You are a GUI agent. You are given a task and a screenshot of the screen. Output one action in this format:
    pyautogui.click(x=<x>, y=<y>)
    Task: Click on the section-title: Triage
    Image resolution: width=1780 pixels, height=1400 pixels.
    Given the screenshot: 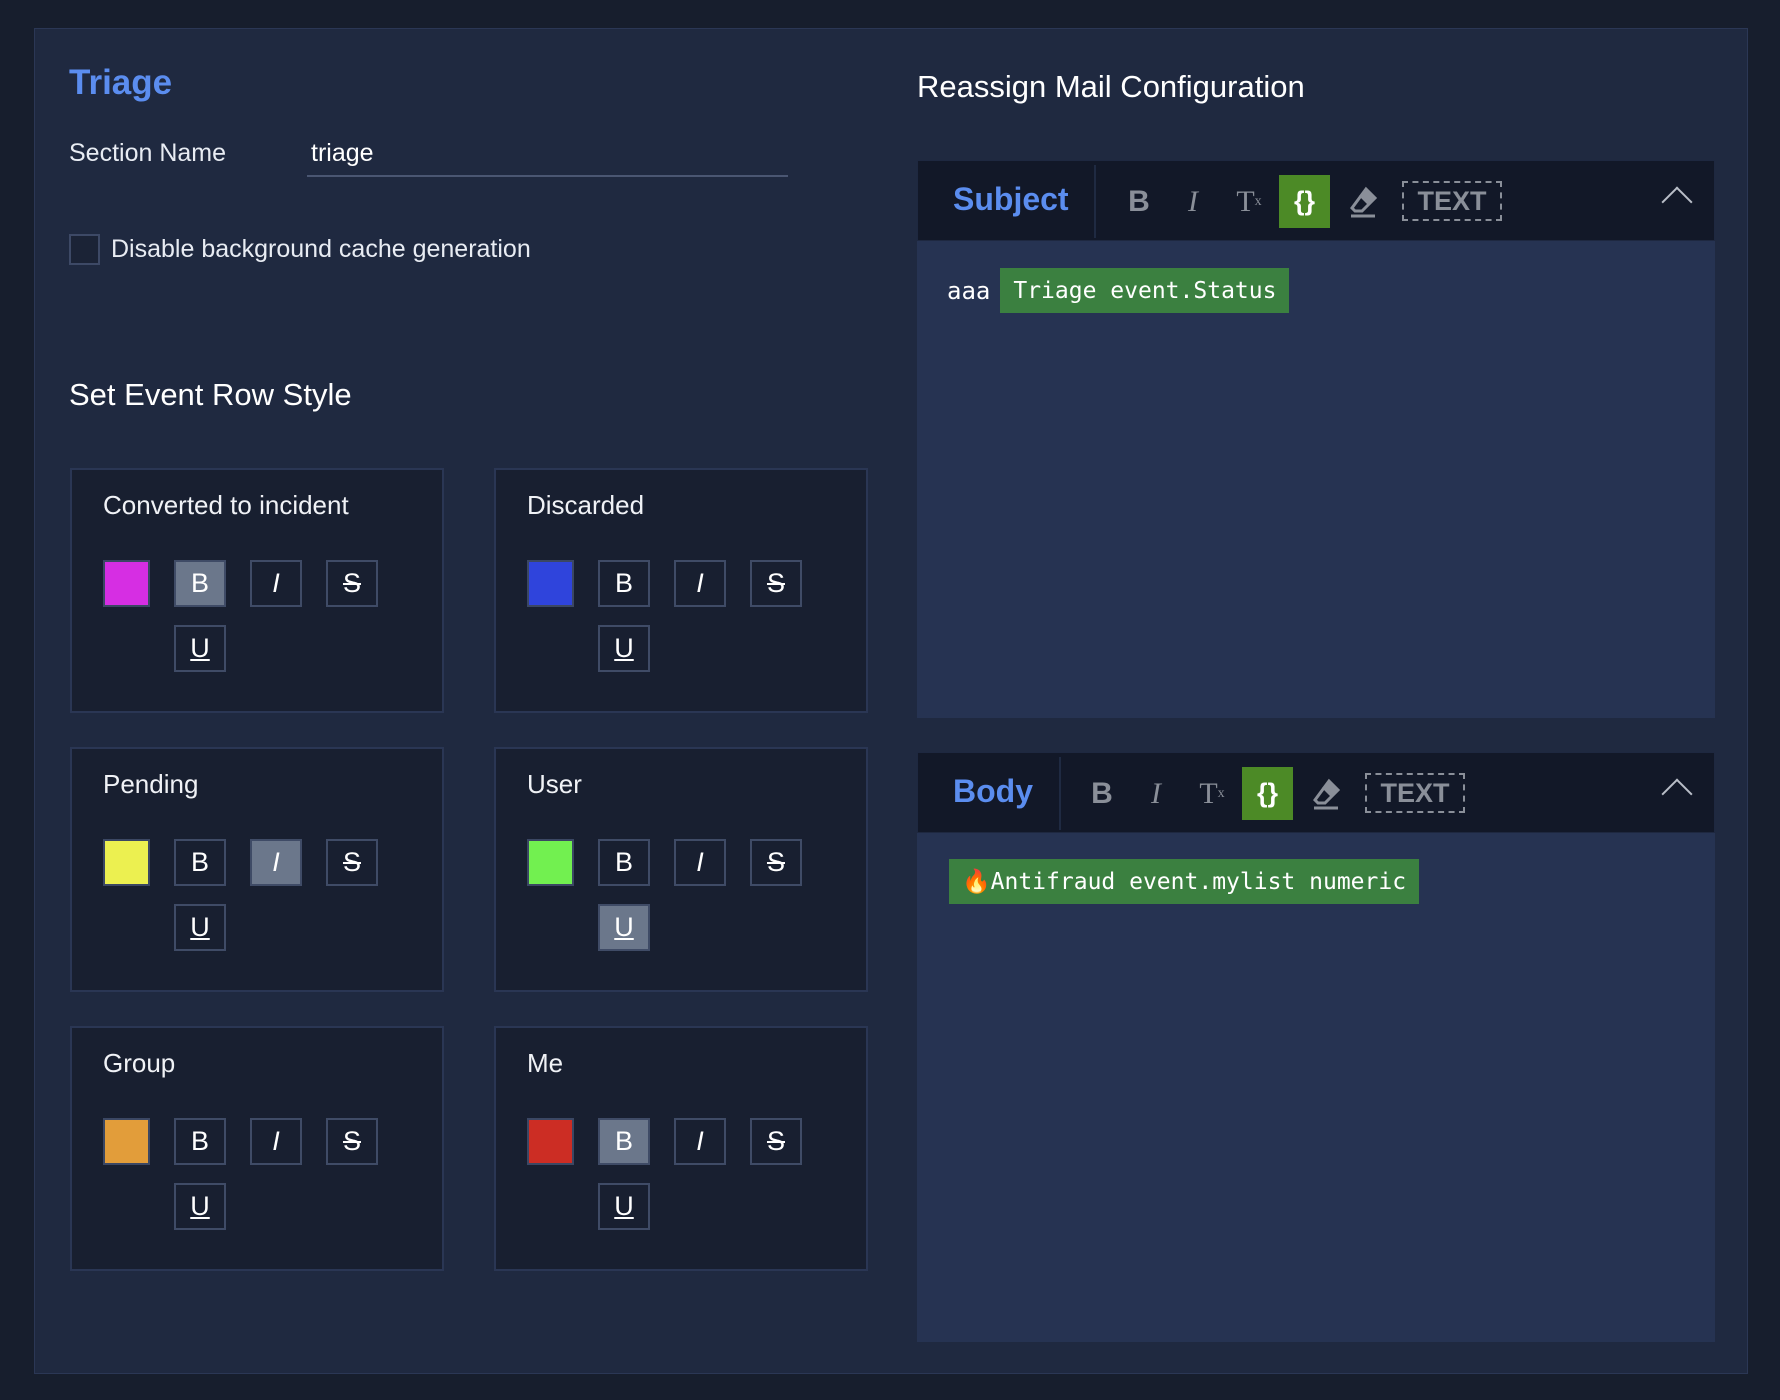 What is the action you would take?
    pyautogui.click(x=121, y=82)
    